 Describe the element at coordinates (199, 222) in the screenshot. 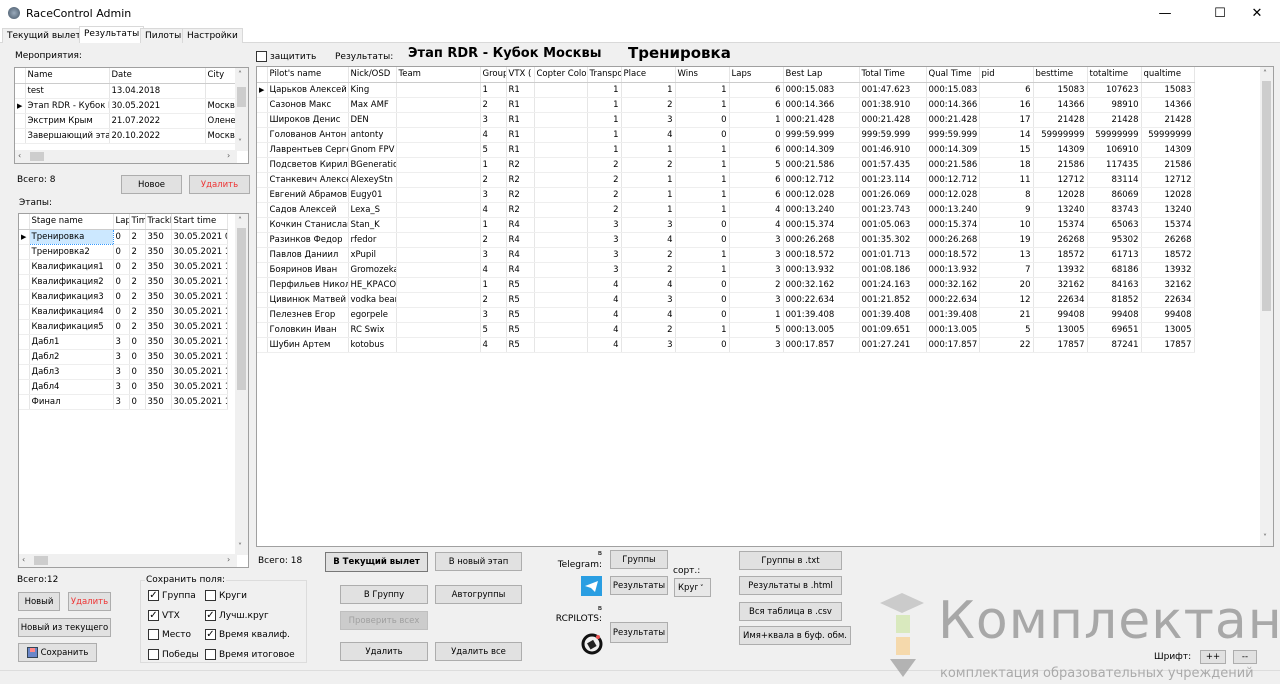

I see `column-header: Start time` at that location.